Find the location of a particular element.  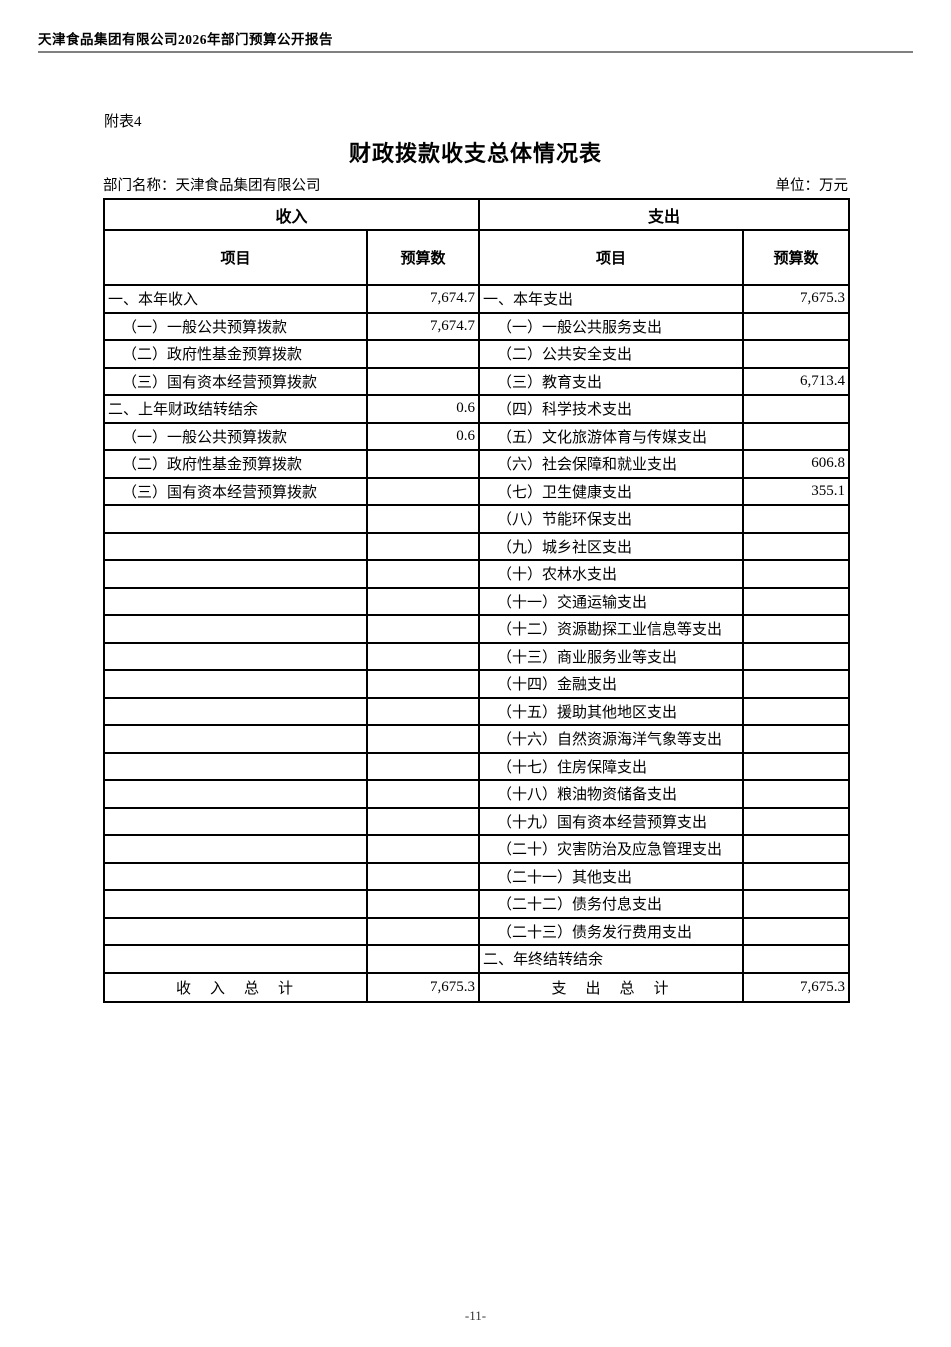

expense-budget-cell: 606.8 is located at coordinates (796, 464).